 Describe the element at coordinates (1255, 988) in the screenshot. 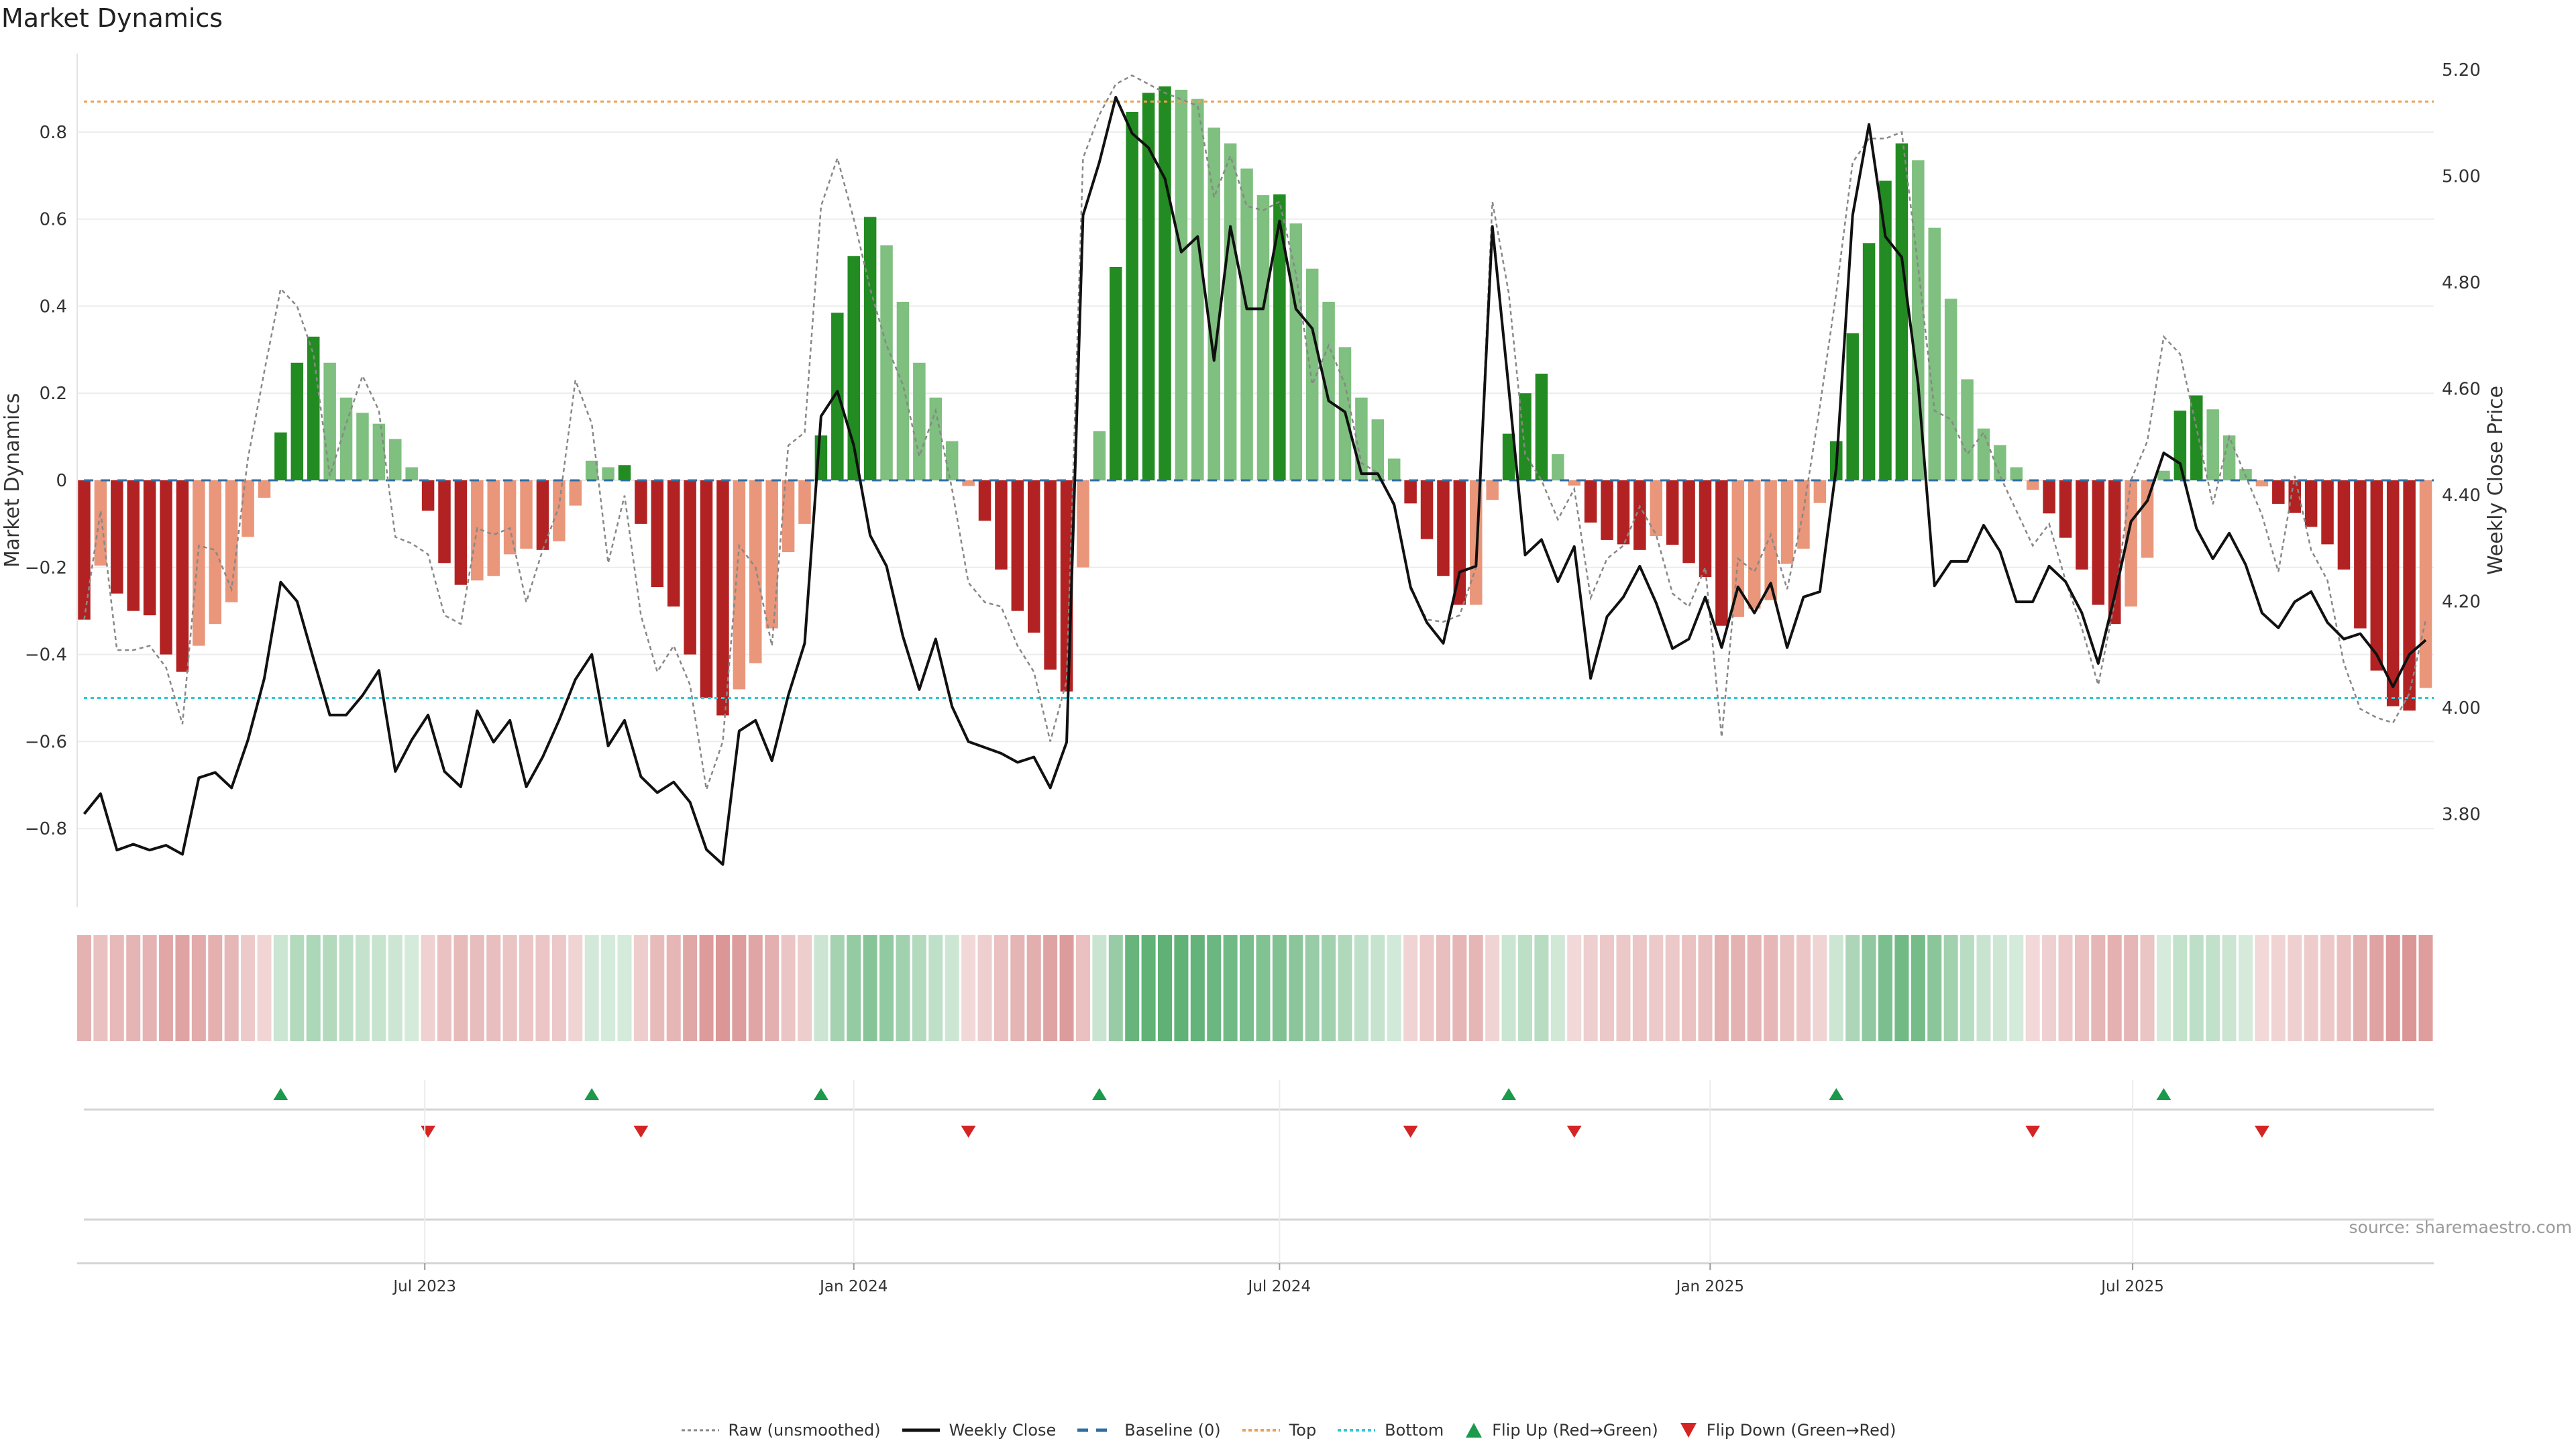

I see `heat-strip` at that location.